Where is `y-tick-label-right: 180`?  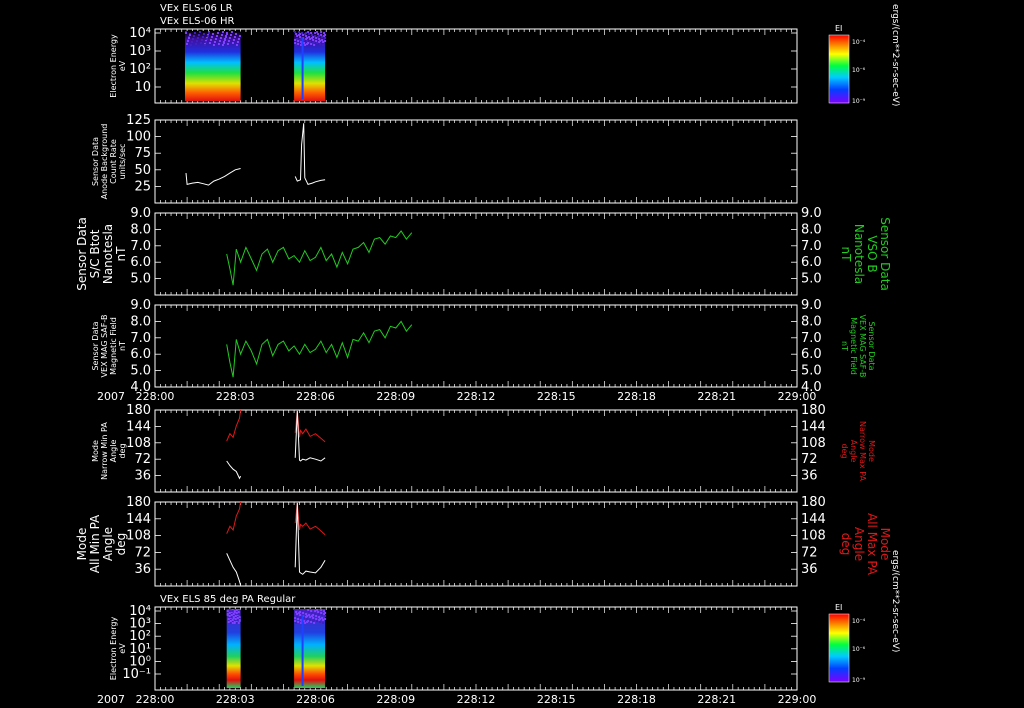
y-tick-label-right: 180 is located at coordinates (813, 502).